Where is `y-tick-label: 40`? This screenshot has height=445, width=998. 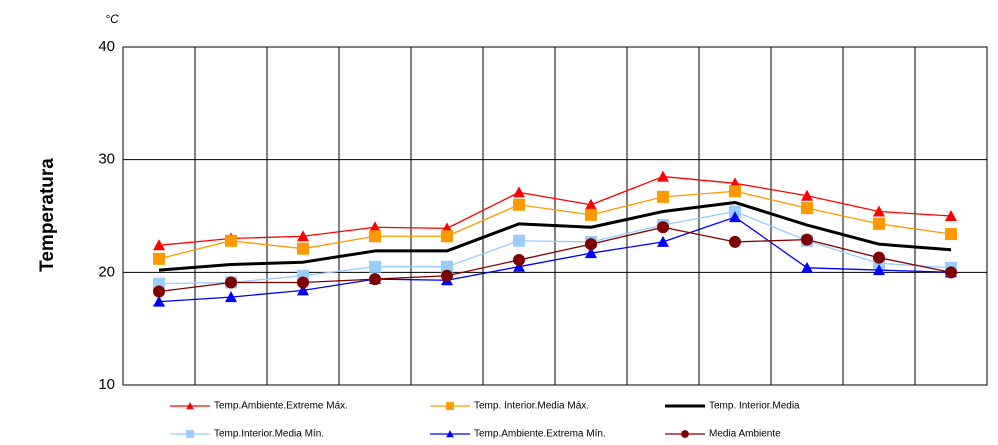
y-tick-label: 40 is located at coordinates (106, 46).